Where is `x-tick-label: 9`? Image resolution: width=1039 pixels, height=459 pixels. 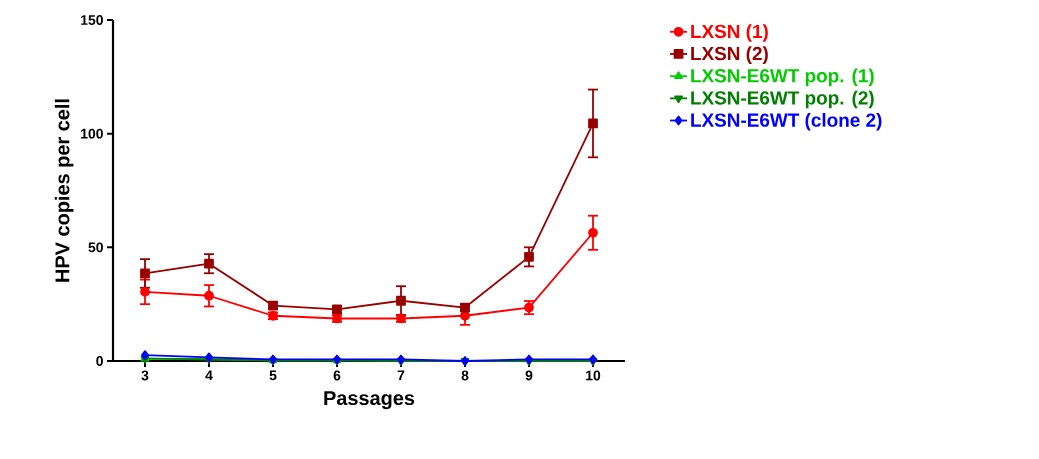
x-tick-label: 9 is located at coordinates (529, 375).